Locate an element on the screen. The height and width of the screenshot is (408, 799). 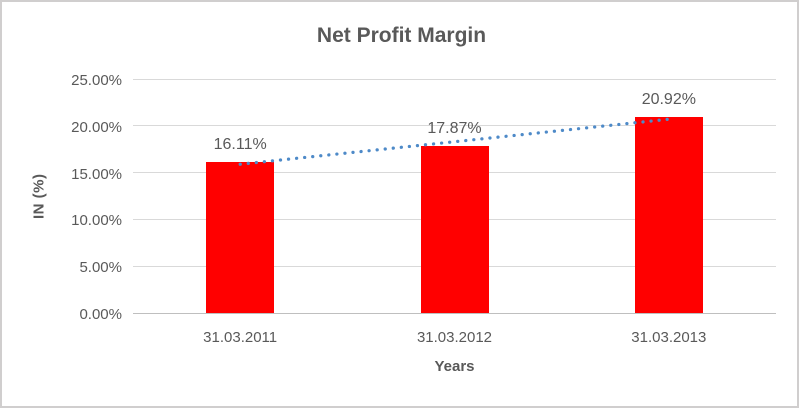
data-label: 17.87% is located at coordinates (454, 128).